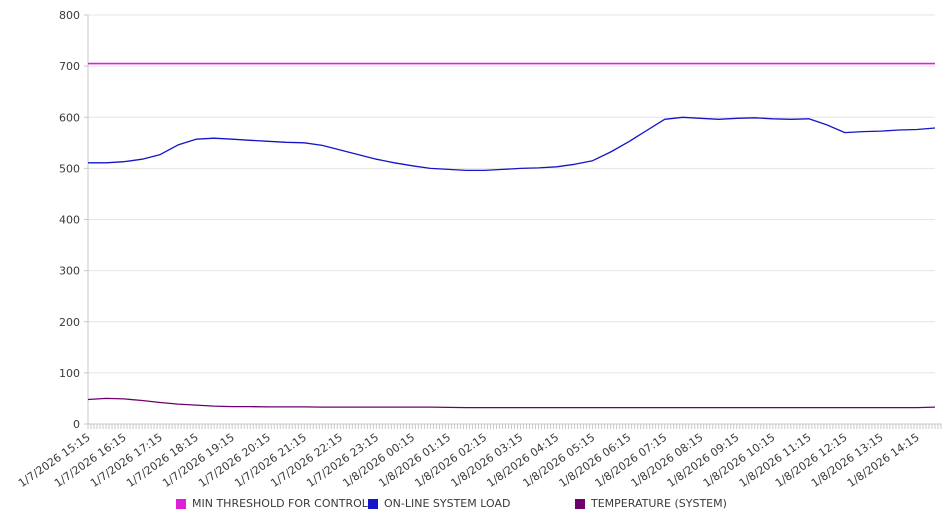 The height and width of the screenshot is (526, 946). I want to click on y-tick-label: 500, so click(69, 168).